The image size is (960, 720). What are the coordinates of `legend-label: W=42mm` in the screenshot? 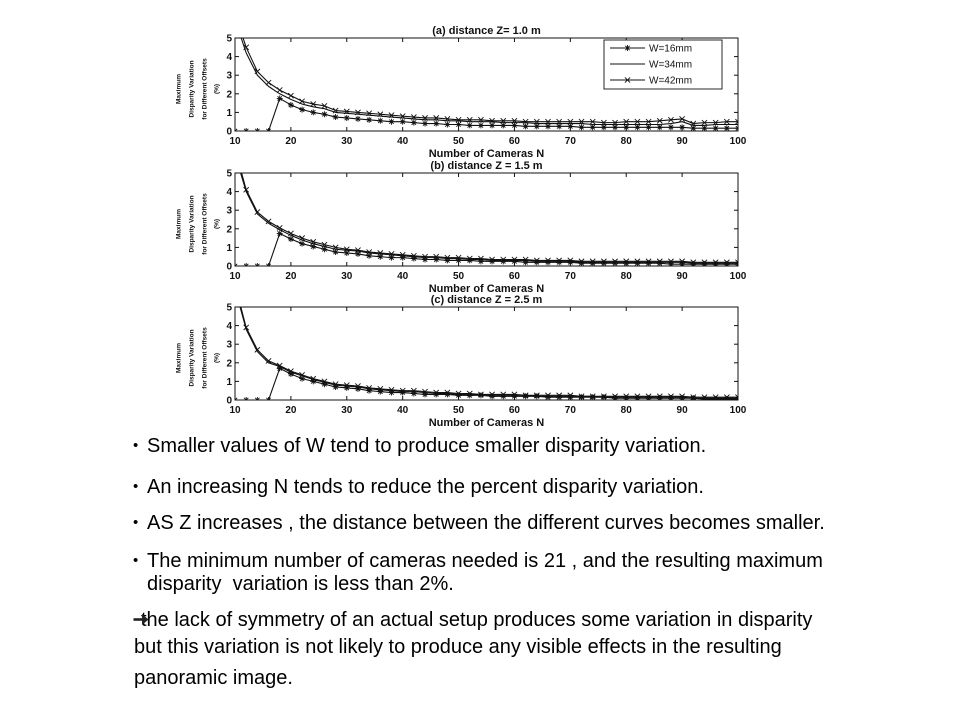 It's located at (670, 81).